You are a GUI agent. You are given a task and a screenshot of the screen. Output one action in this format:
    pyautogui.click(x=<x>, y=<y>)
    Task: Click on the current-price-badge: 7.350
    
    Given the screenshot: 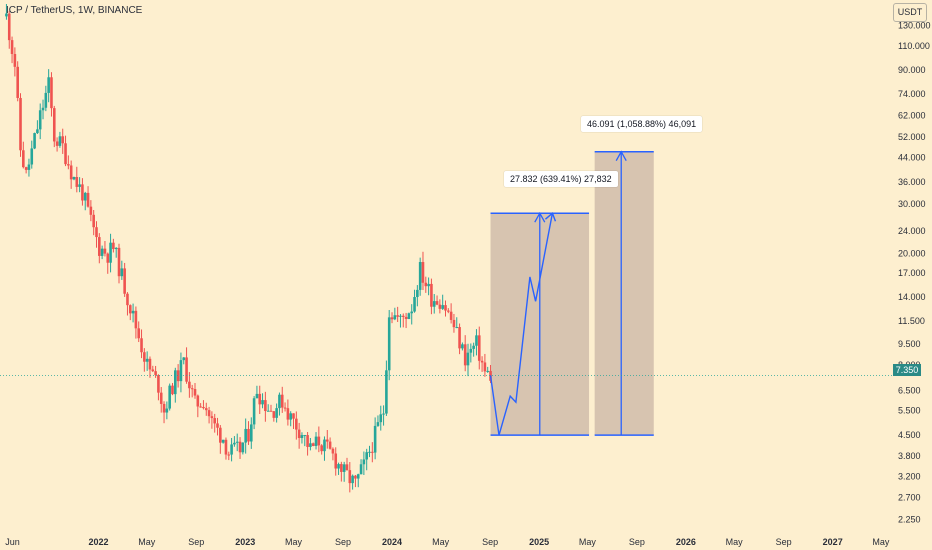 What is the action you would take?
    pyautogui.click(x=907, y=370)
    